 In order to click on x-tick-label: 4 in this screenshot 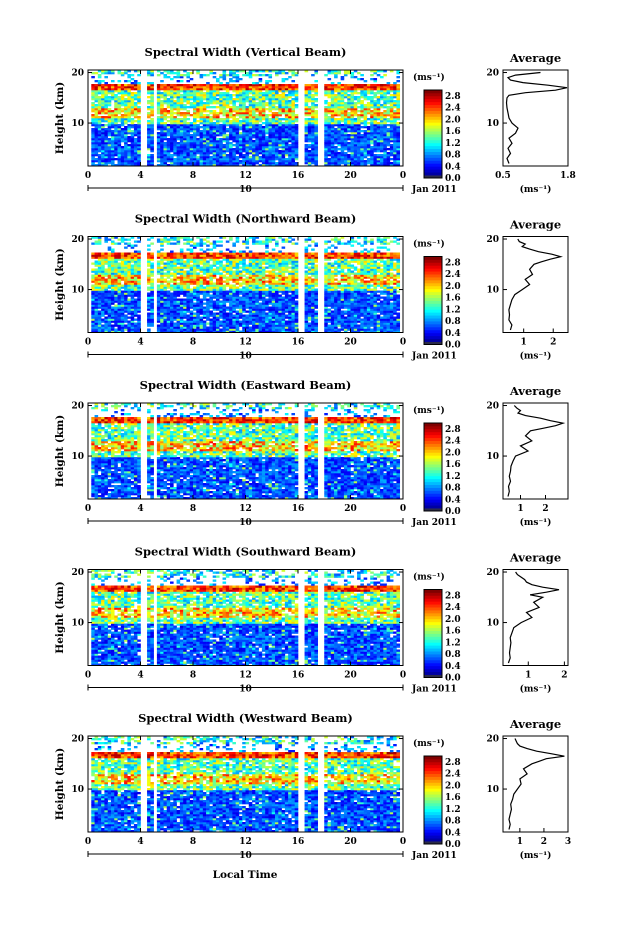, I will do `click(140, 176)`.